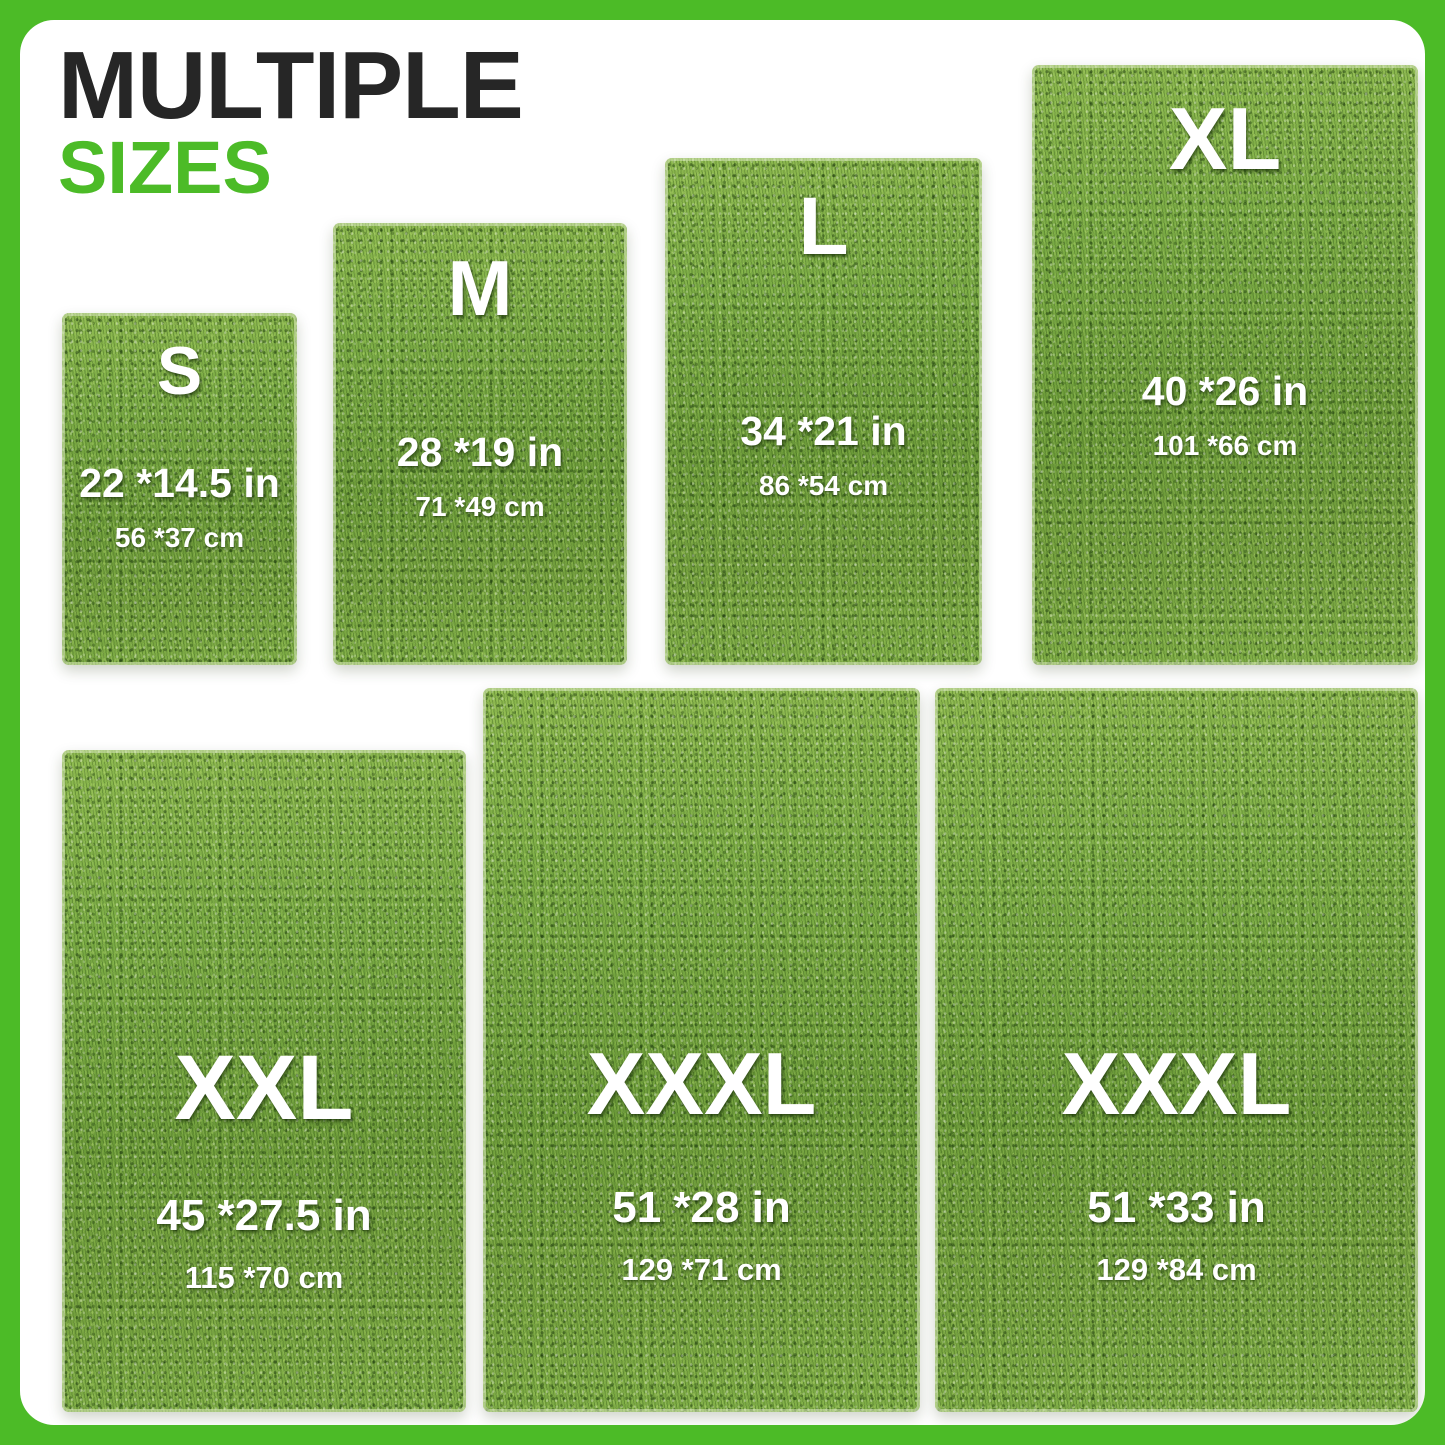 This screenshot has width=1445, height=1445. Describe the element at coordinates (165, 168) in the screenshot. I see `title-line-sizes: SIZES` at that location.